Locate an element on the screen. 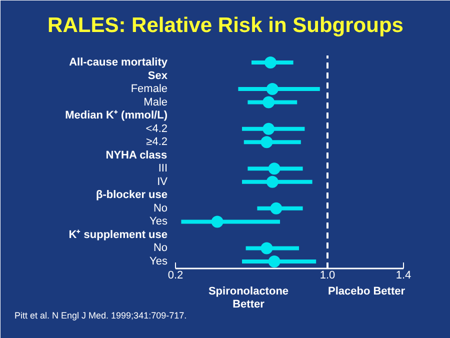 Image resolution: width=450 pixels, height=338 pixels. y-tick-label: β-blocker use is located at coordinates (132, 195).